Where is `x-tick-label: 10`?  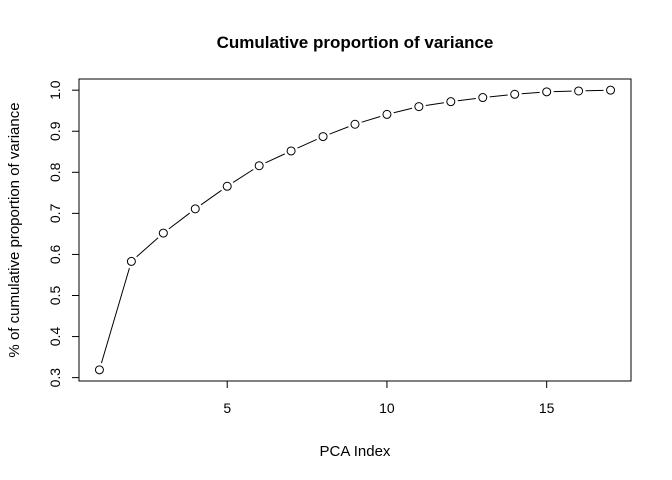 x-tick-label: 10 is located at coordinates (387, 408).